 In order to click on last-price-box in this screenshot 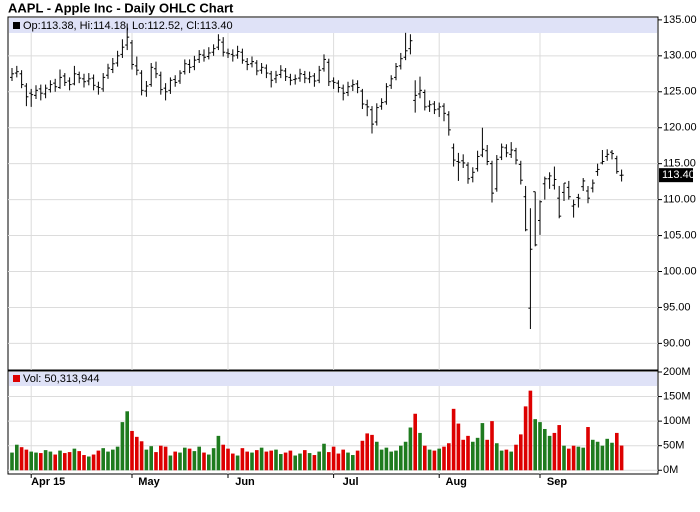, I will do `click(676, 175)`.